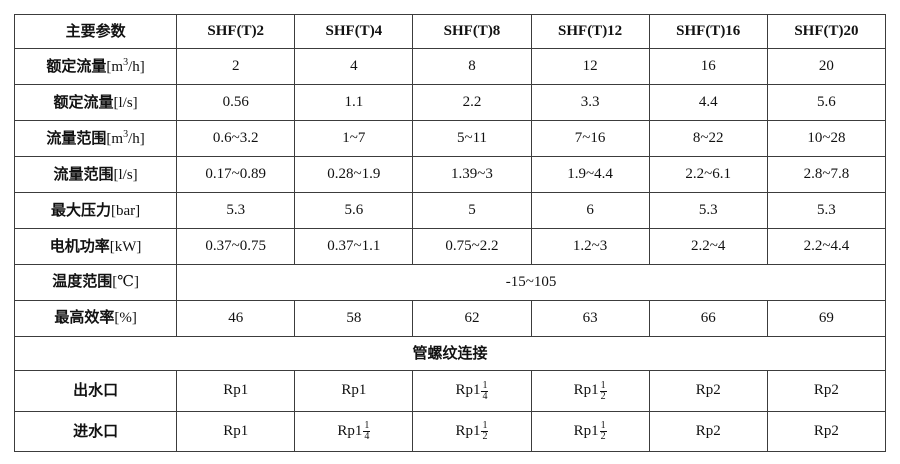 Image resolution: width=900 pixels, height=464 pixels. Describe the element at coordinates (236, 139) in the screenshot. I see `cell-flow-range-m3h-m2: 0.6~3.2` at that location.